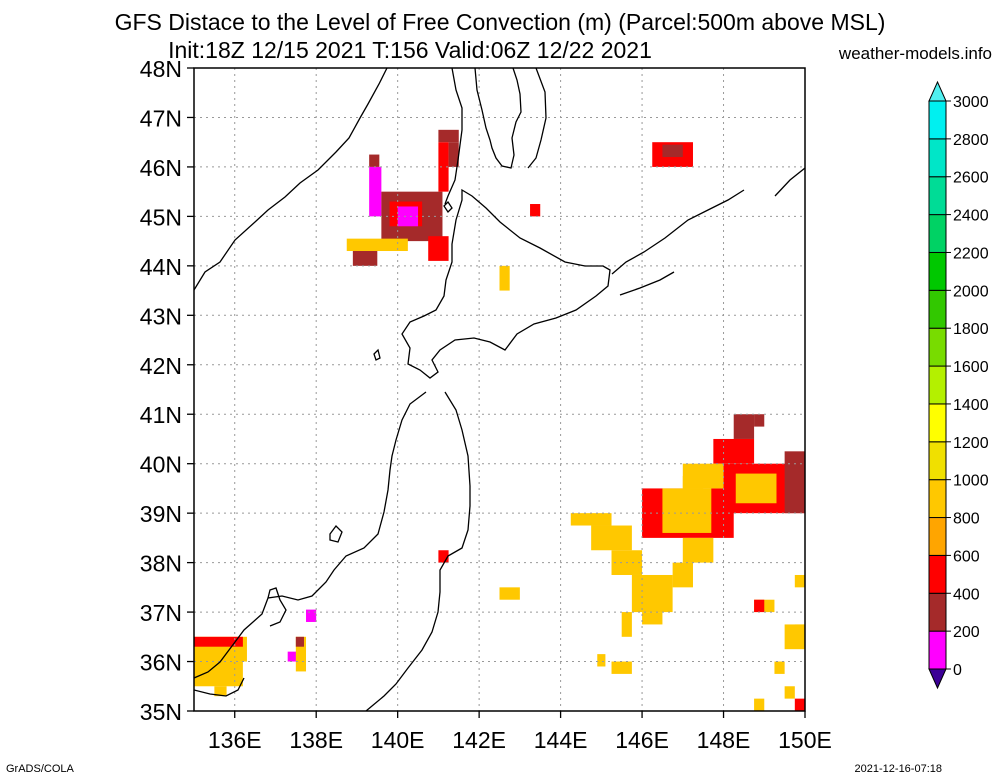  Describe the element at coordinates (966, 632) in the screenshot. I see `colorbar-label: 200` at that location.